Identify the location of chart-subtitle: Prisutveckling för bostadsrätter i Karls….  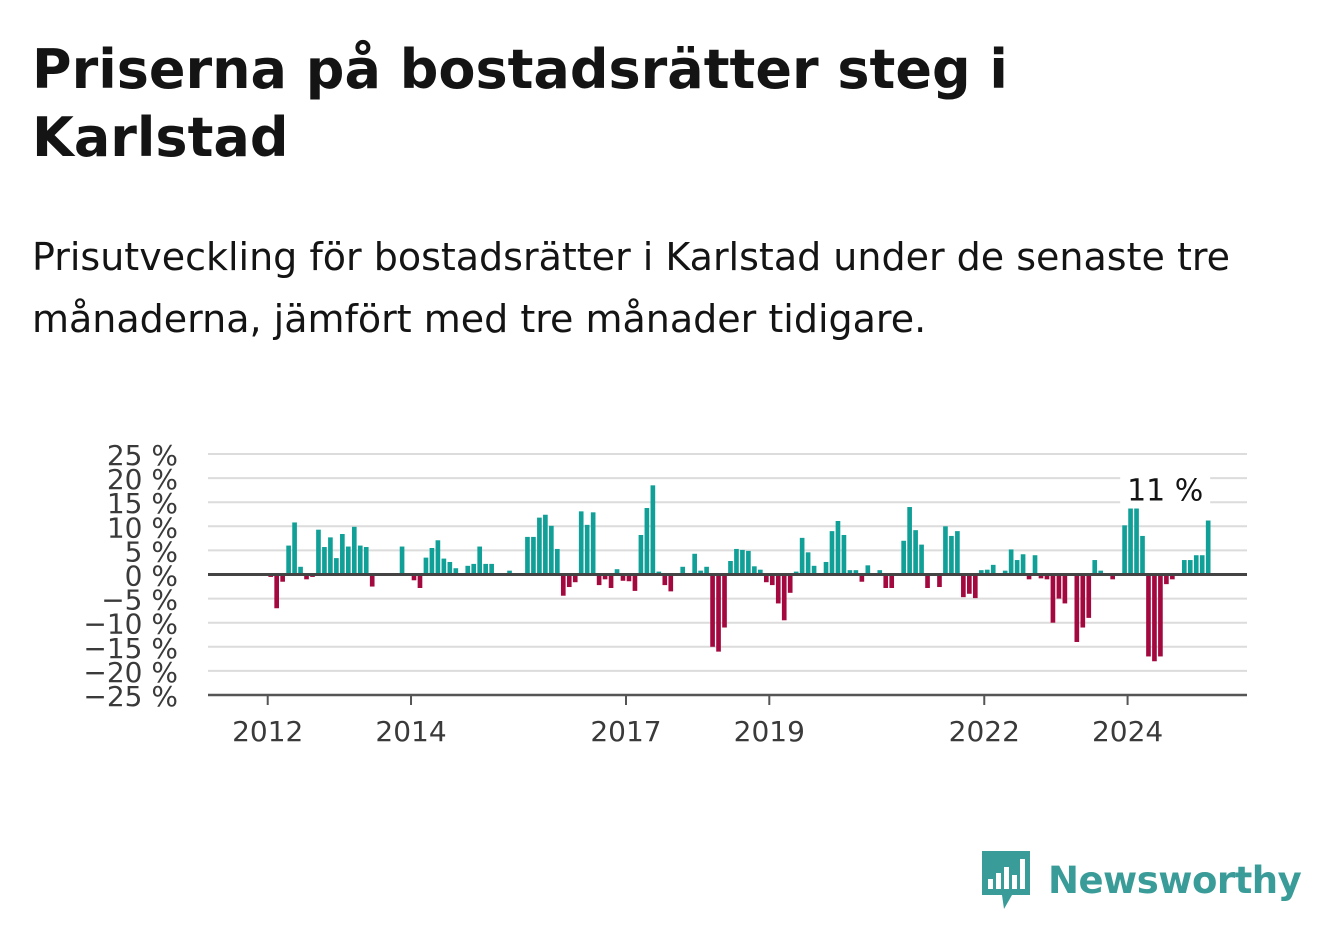
(631, 288).